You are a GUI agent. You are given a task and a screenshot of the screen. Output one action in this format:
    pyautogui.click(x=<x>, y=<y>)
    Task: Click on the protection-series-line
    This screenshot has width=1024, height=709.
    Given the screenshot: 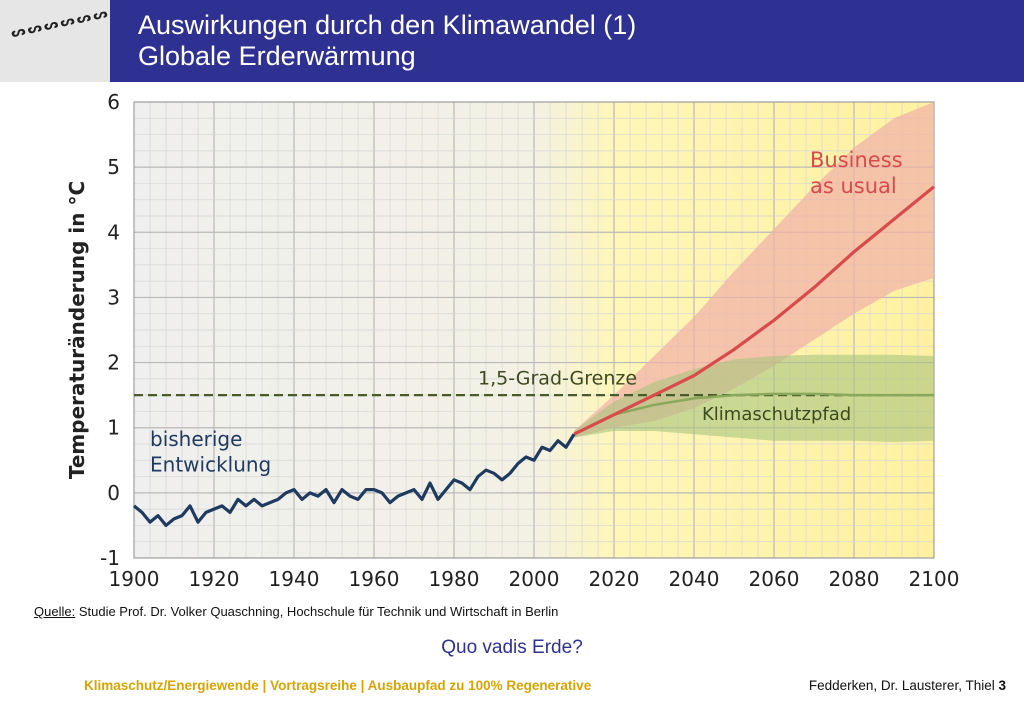 What is the action you would take?
    pyautogui.click(x=753, y=414)
    